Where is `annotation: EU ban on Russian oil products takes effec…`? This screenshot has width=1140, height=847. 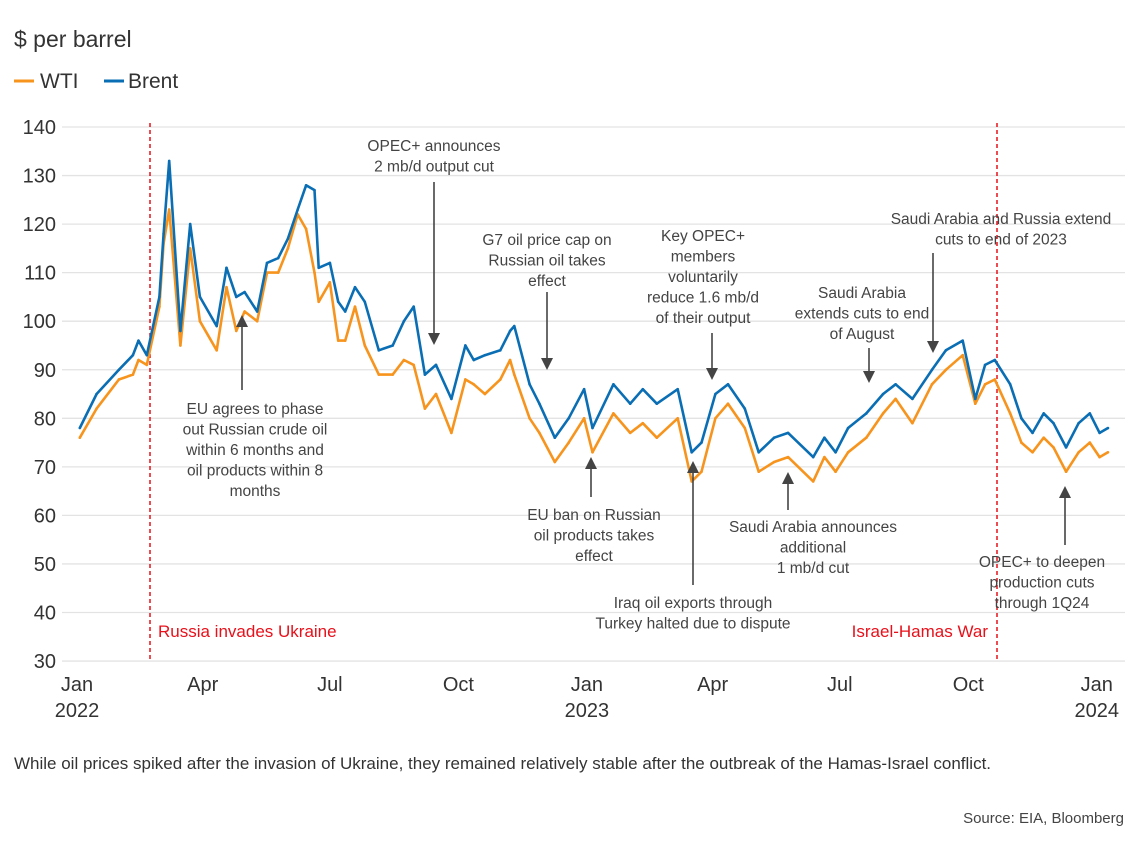 annotation: EU ban on Russian oil products takes effec… is located at coordinates (594, 511).